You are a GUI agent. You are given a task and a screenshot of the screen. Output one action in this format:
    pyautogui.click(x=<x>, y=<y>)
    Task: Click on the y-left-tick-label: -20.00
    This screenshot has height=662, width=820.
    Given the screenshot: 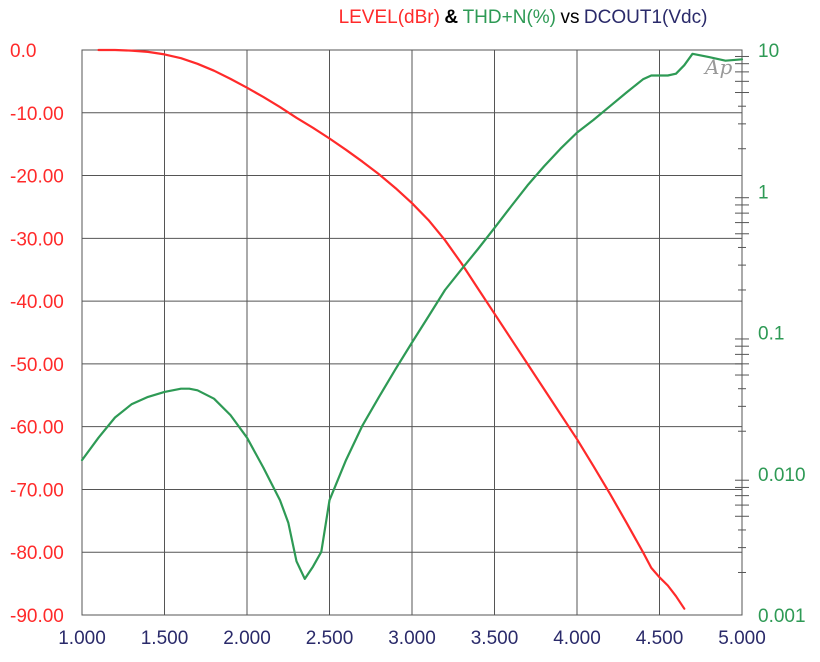 What is the action you would take?
    pyautogui.click(x=37, y=177)
    